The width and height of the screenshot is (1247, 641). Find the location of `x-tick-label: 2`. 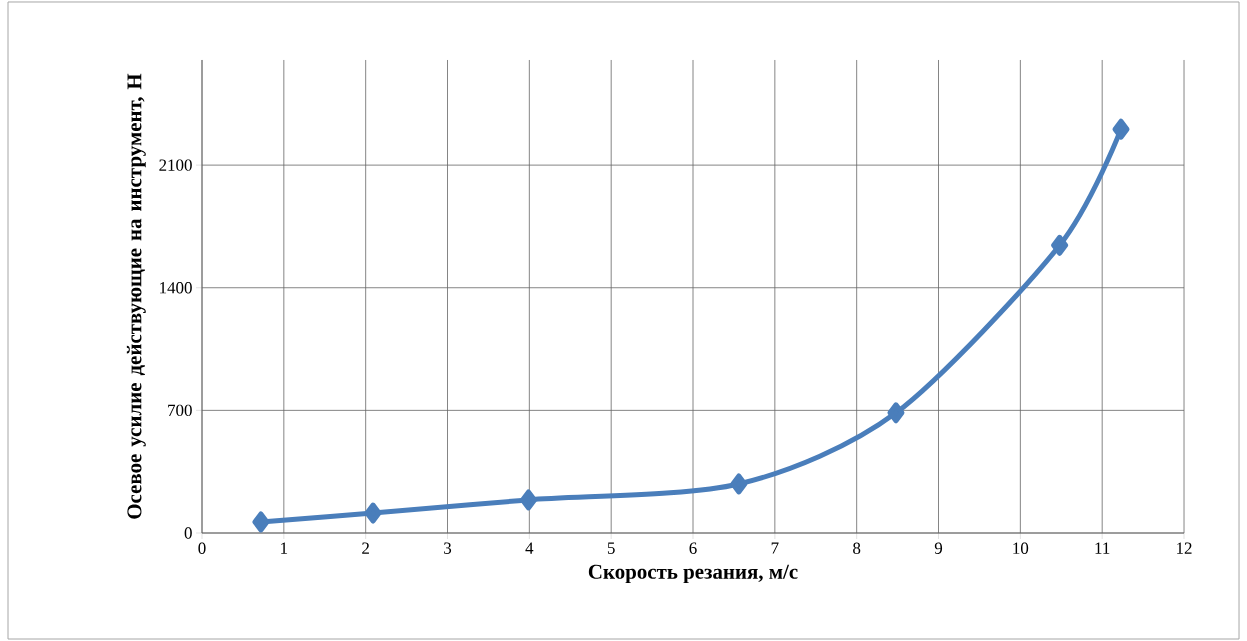

x-tick-label: 2 is located at coordinates (365, 548).